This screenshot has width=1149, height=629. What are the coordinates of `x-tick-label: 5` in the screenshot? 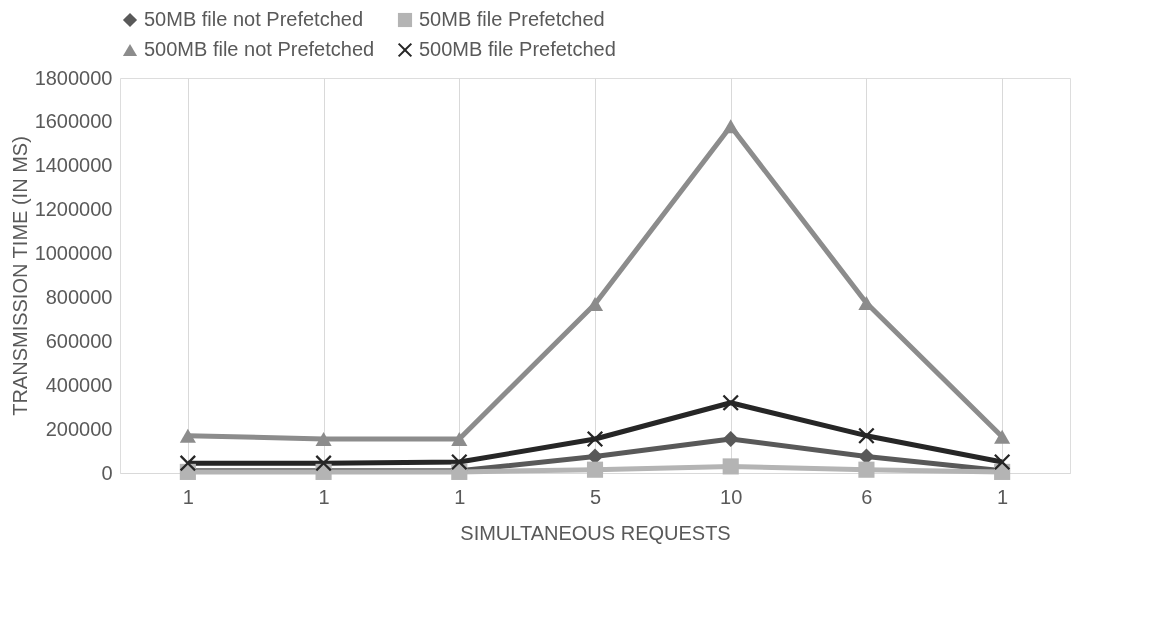 It's located at (595, 496).